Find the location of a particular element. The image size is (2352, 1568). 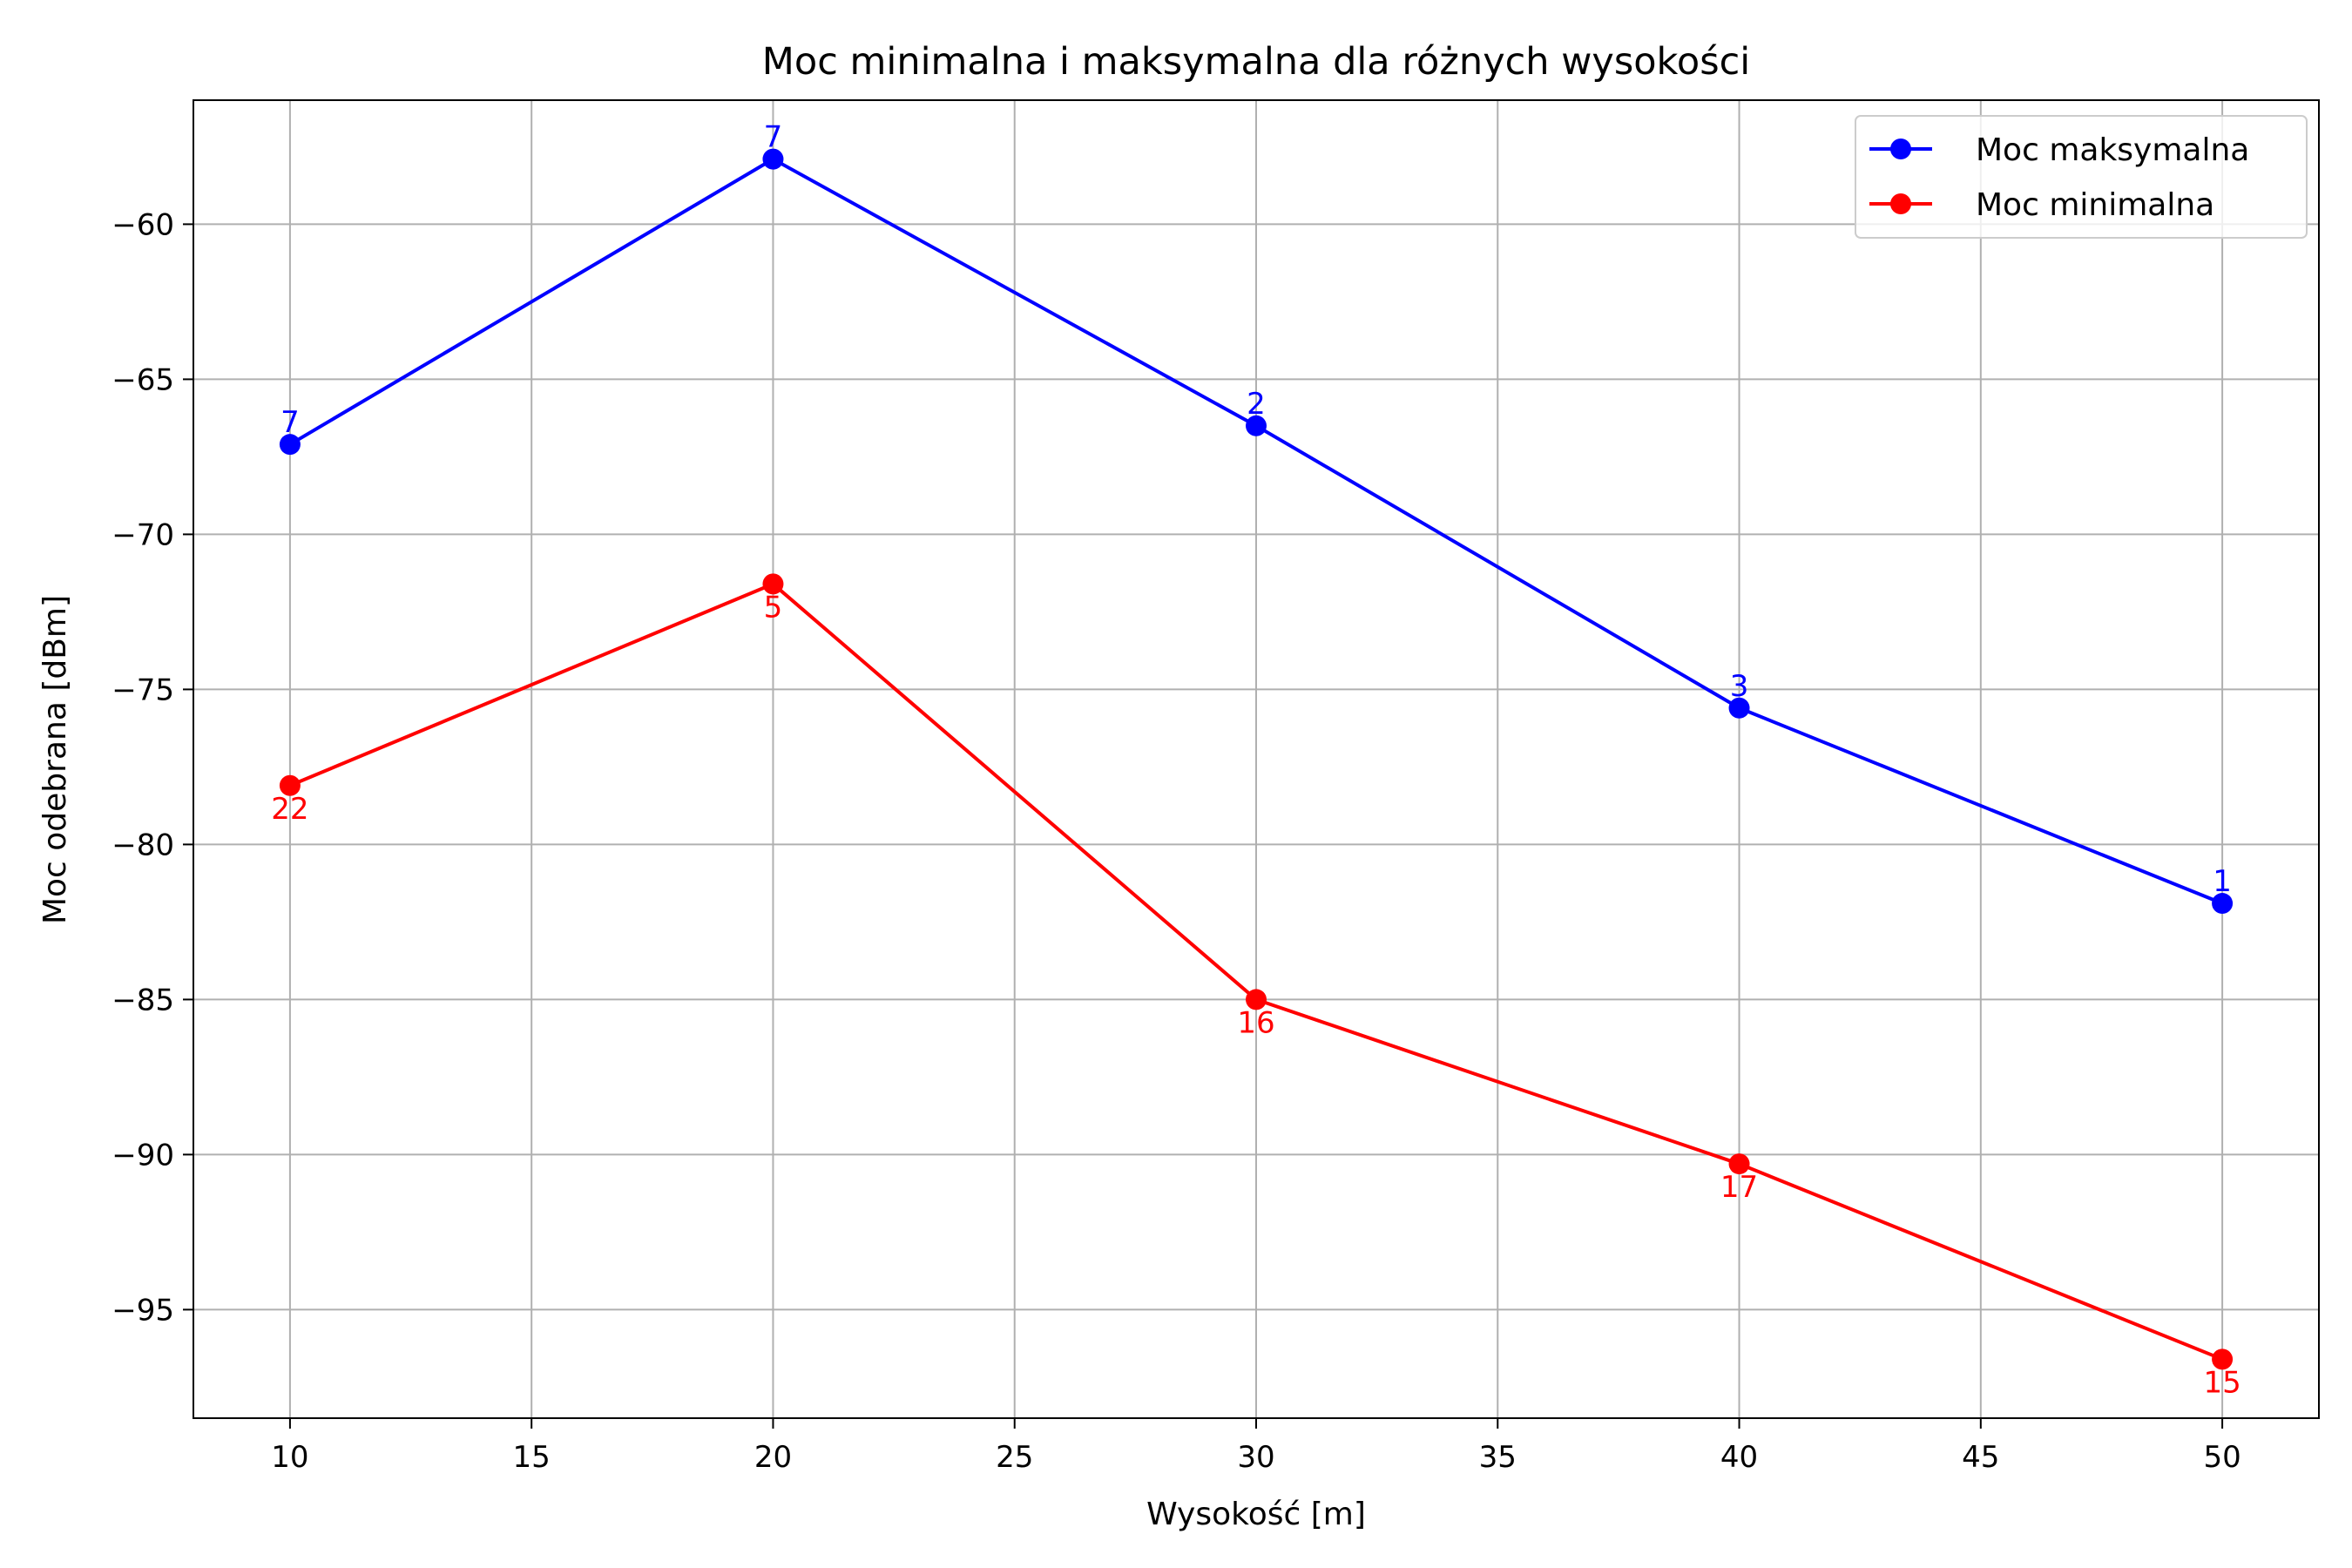

data-label: 1 is located at coordinates (2222, 881).